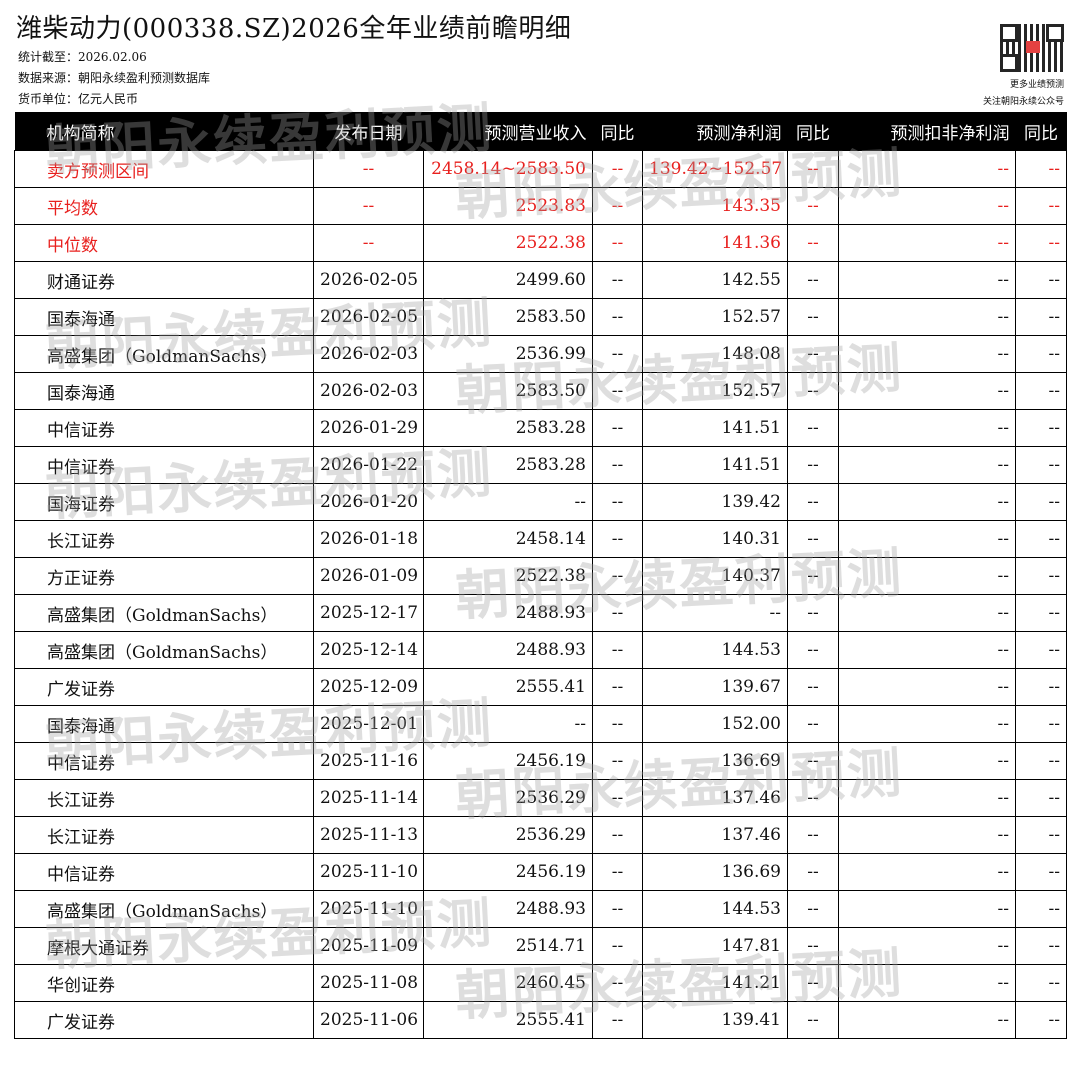  What do you see at coordinates (294, 29) in the screenshot?
I see `page-title: 潍柴动力(000338.SZ)2026全年业绩前瞻明细` at bounding box center [294, 29].